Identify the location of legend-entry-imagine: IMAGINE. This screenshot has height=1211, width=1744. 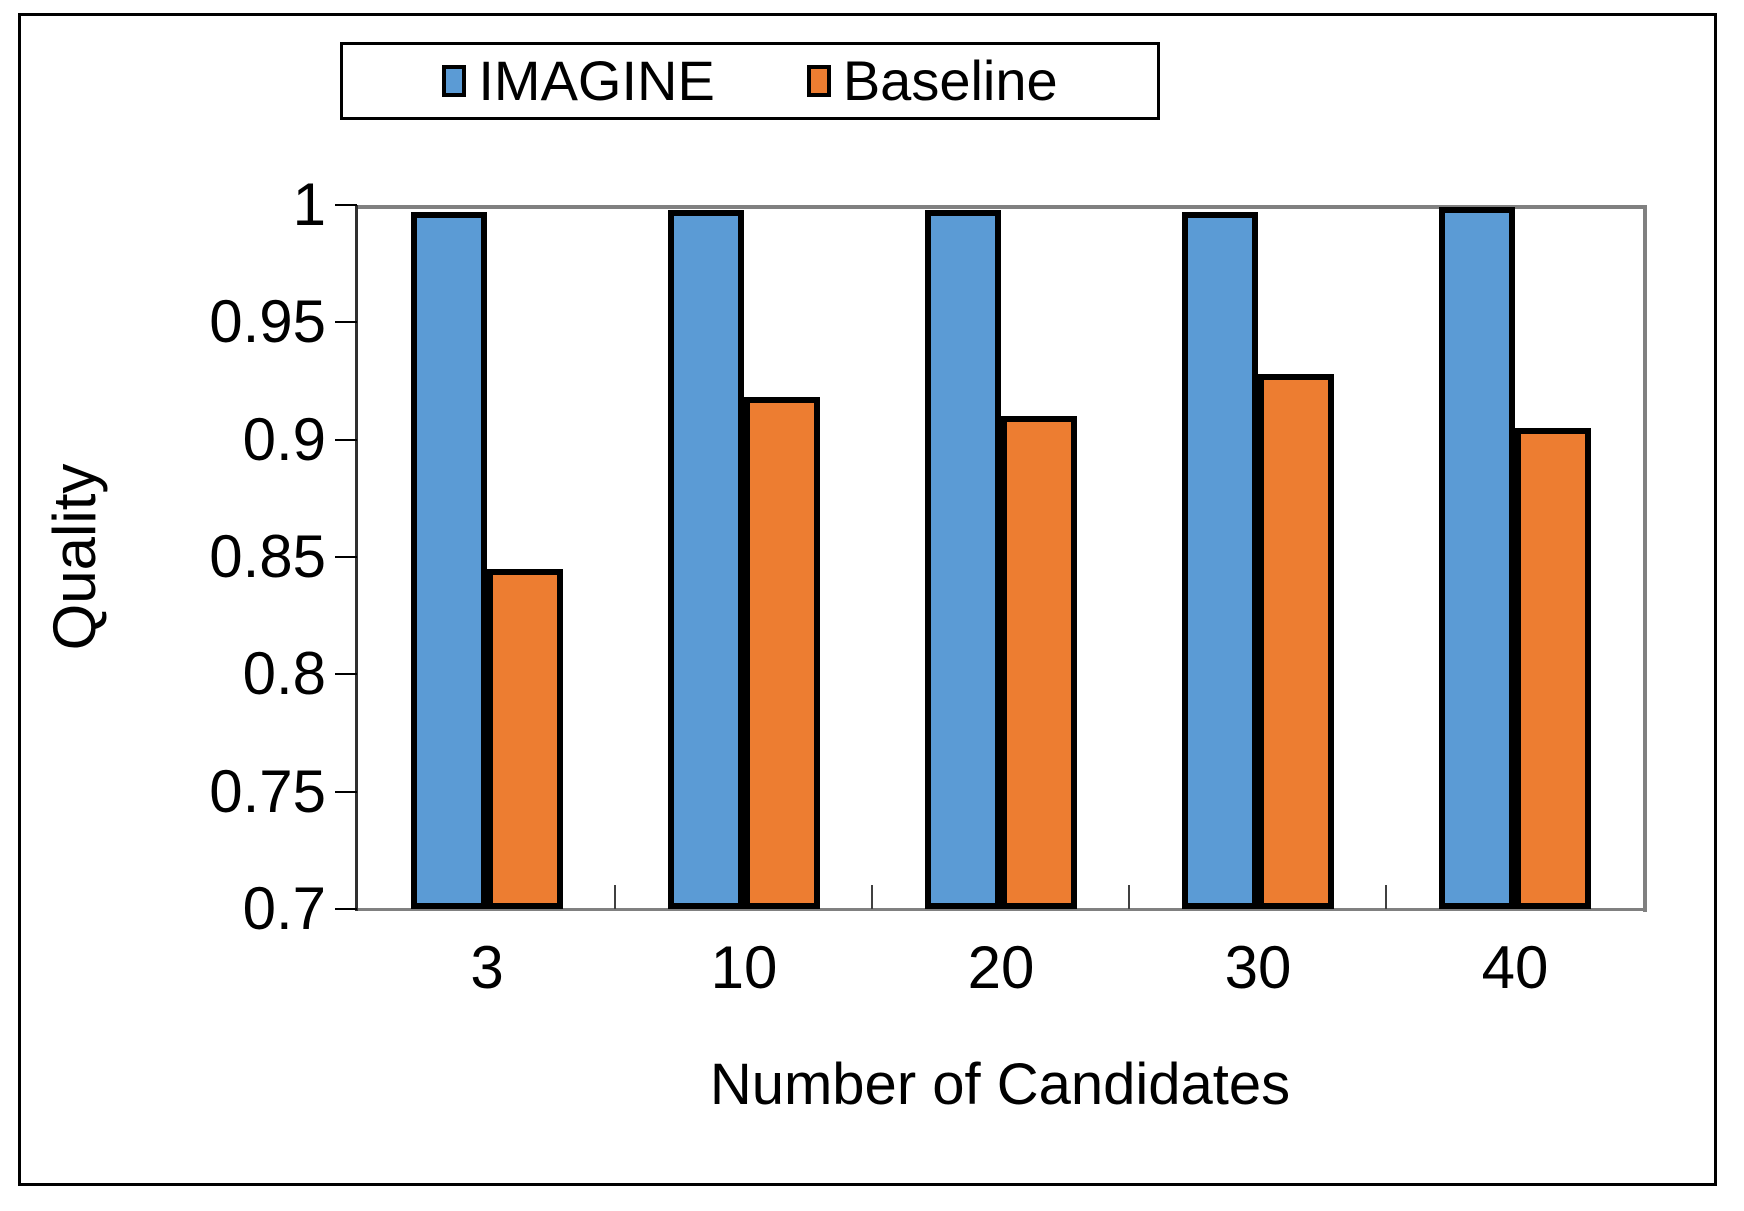
(578, 80).